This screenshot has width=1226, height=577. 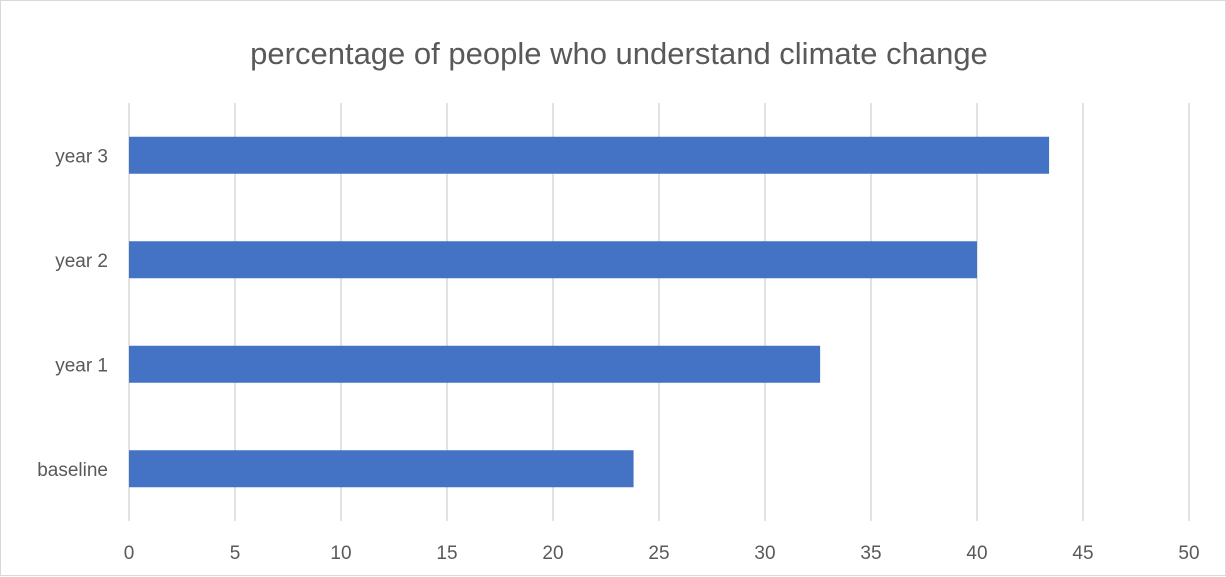 I want to click on x-tick-label: 15, so click(x=446, y=553).